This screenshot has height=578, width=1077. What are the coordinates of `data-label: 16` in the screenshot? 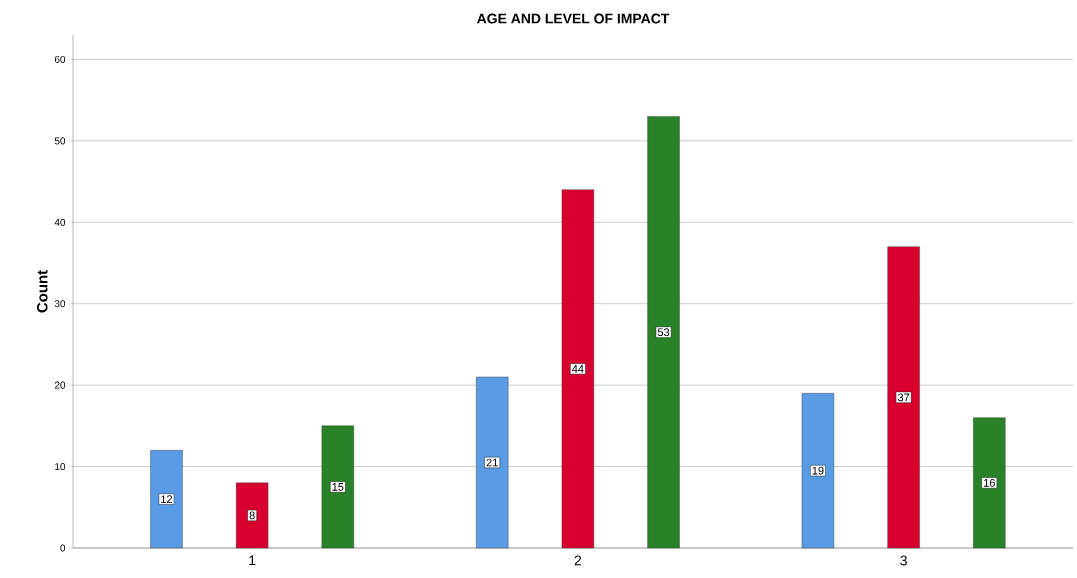 It's located at (989, 482).